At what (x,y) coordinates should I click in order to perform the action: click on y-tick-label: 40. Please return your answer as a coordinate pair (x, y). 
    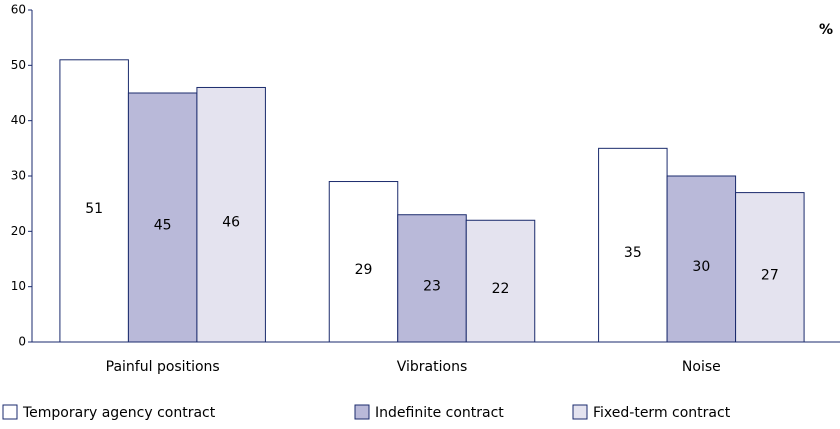
    Looking at the image, I should click on (18, 120).